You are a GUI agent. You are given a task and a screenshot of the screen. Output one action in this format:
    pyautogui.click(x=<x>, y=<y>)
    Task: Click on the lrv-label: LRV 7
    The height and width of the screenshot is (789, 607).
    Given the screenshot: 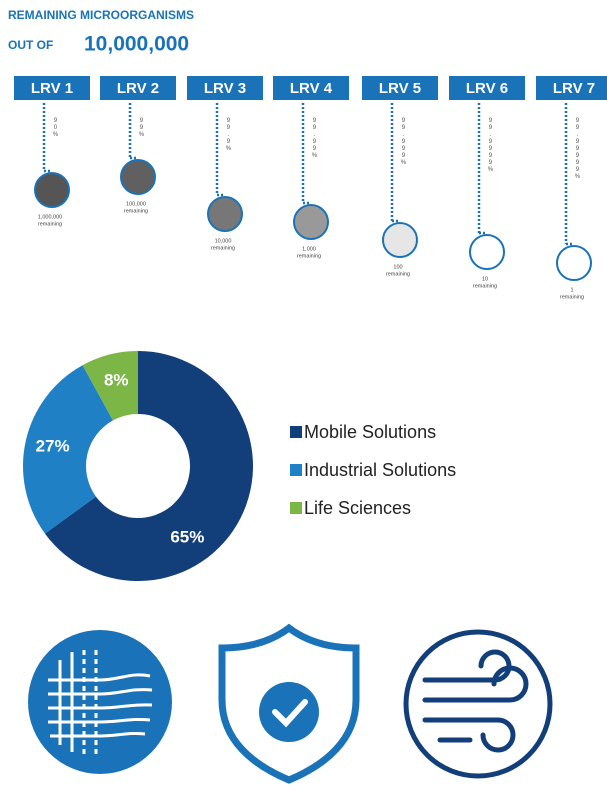 What is the action you would take?
    pyautogui.click(x=574, y=88)
    